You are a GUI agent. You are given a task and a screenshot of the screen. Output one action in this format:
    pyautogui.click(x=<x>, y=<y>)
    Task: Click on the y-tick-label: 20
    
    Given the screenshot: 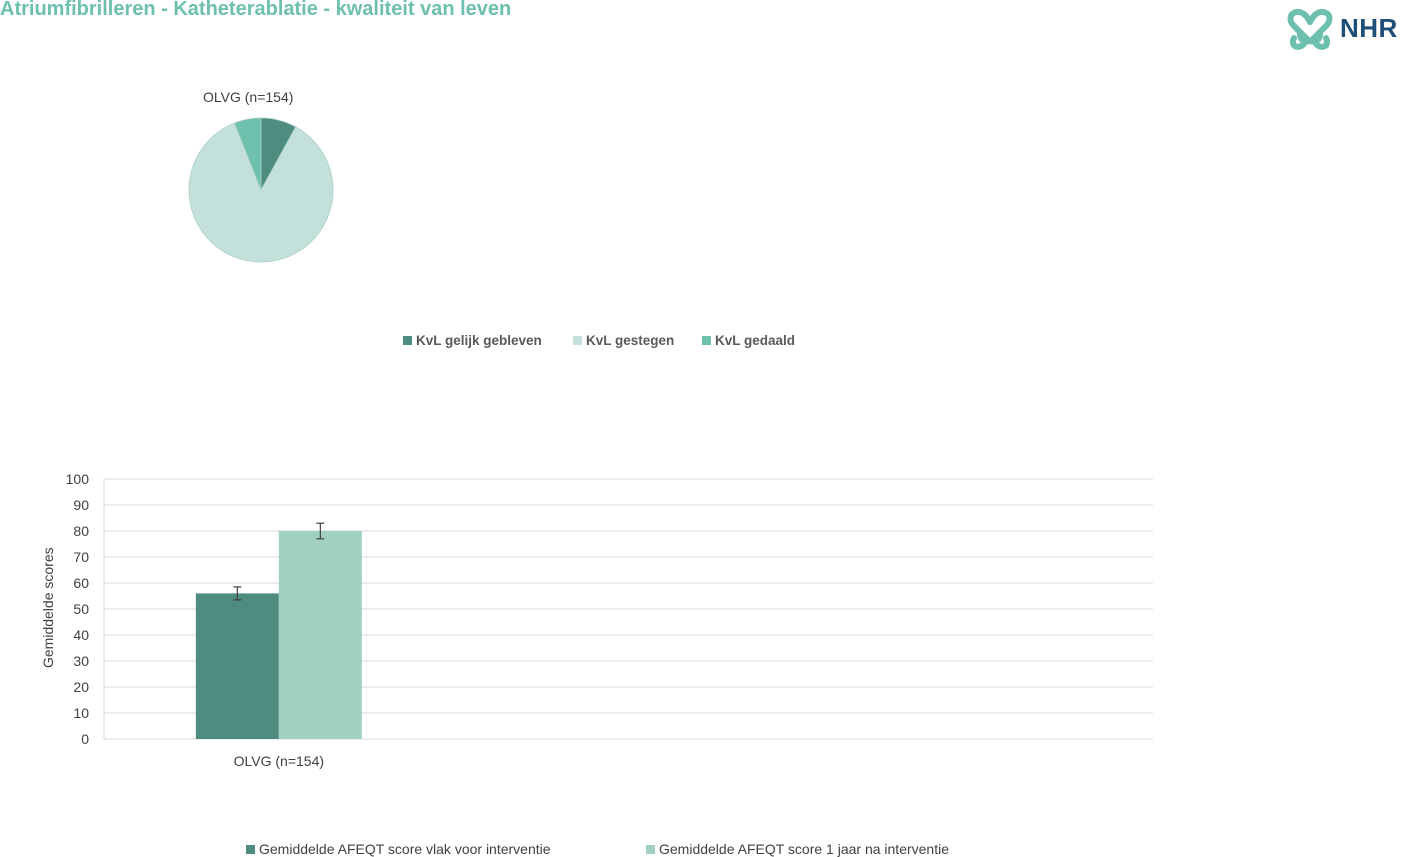 What is the action you would take?
    pyautogui.click(x=81, y=687)
    